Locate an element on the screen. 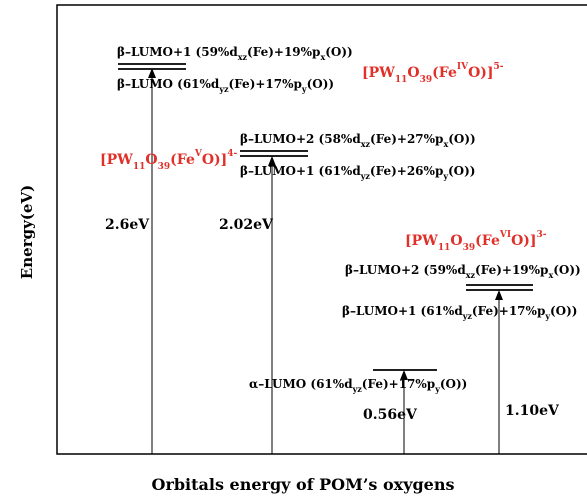 The height and width of the screenshot is (500, 587). orbital-label-fe6-lower: β–LUMO+1 (61%dyz(Fe)+17%py(O)) is located at coordinates (459, 312).